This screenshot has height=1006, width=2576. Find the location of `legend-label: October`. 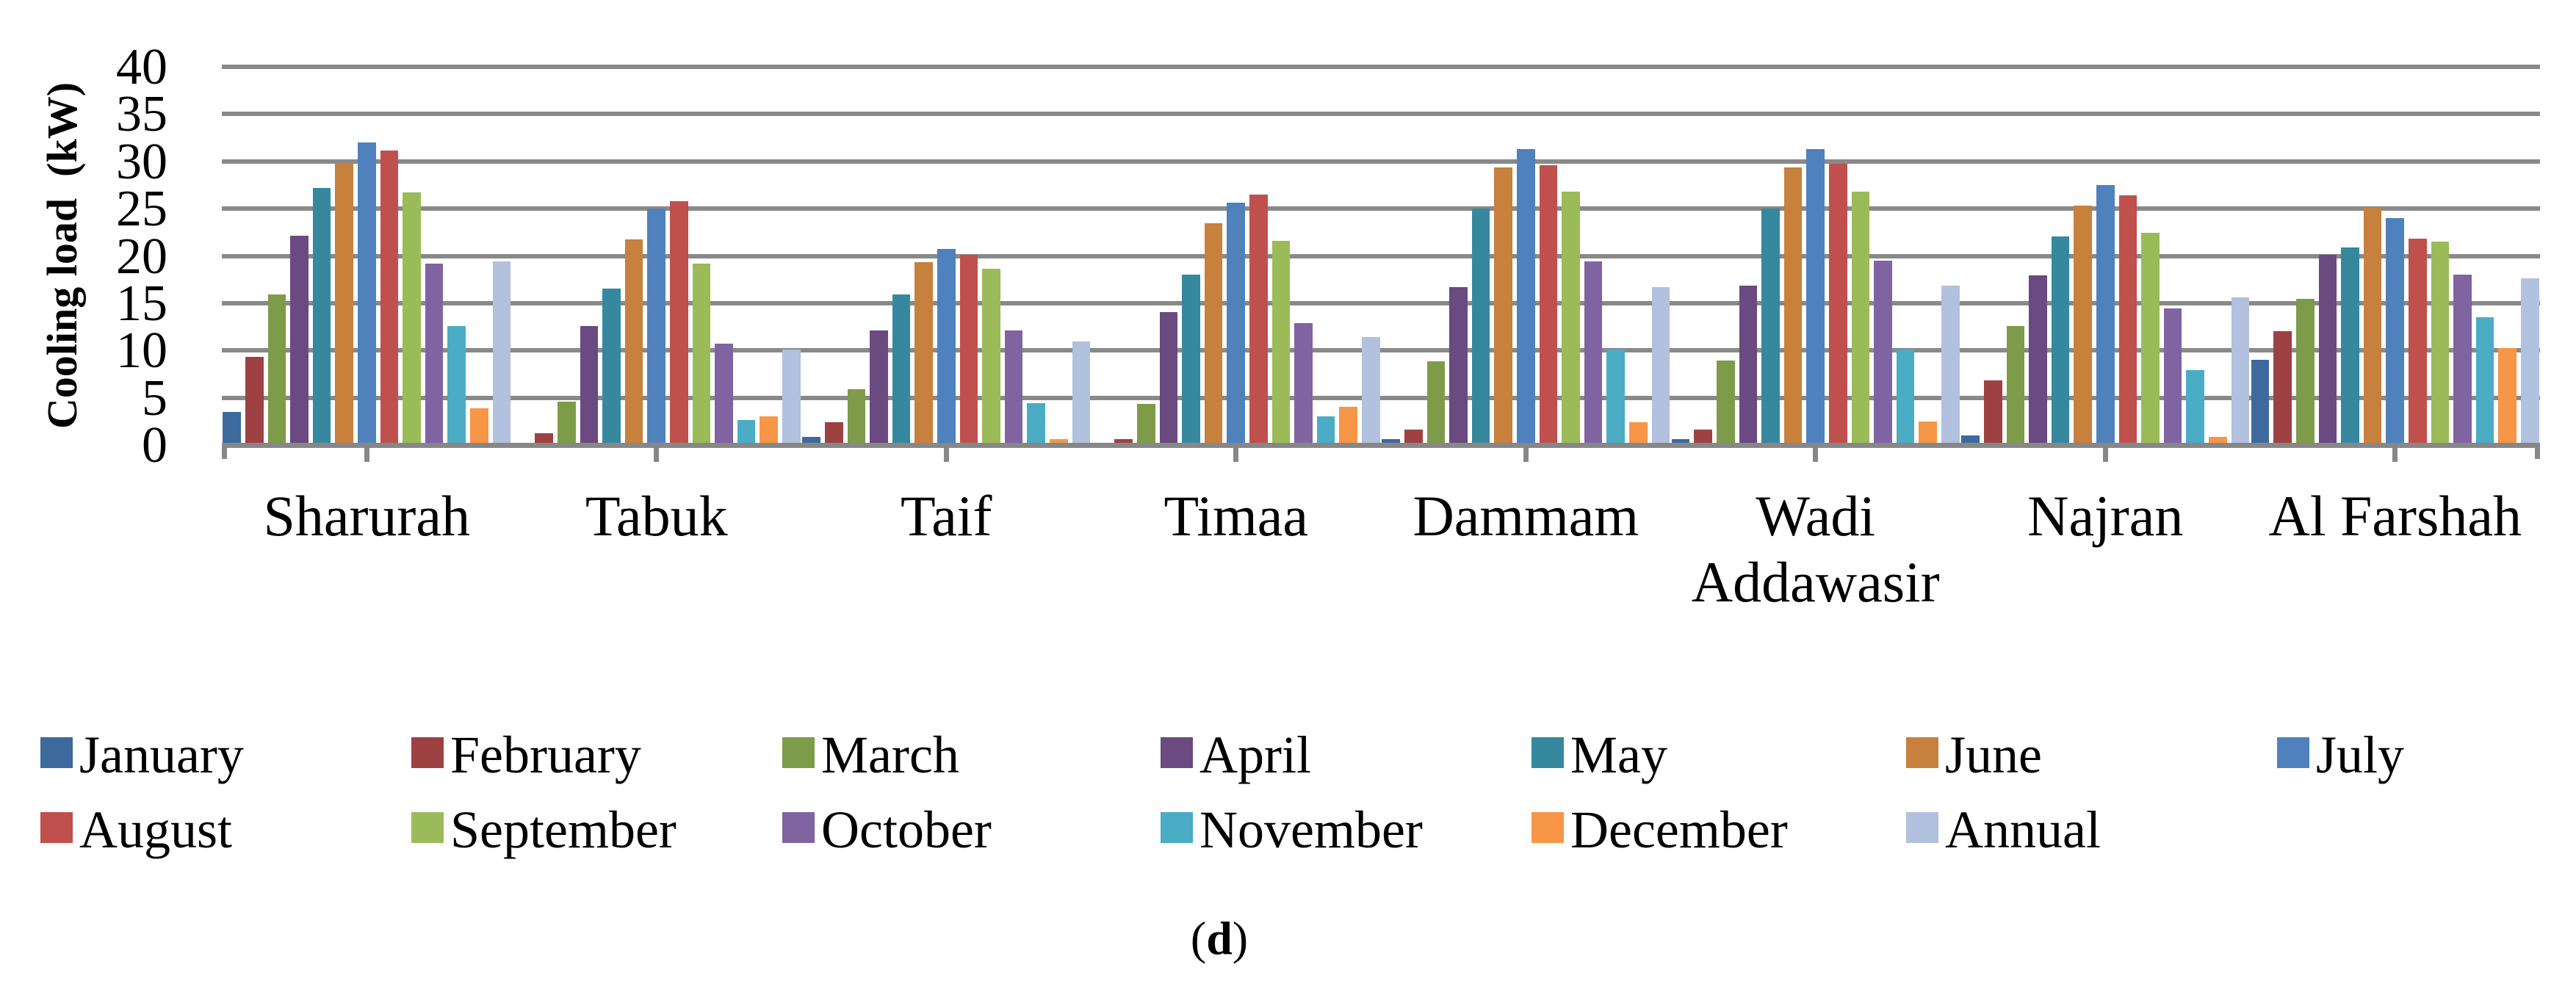

legend-label: October is located at coordinates (906, 829).